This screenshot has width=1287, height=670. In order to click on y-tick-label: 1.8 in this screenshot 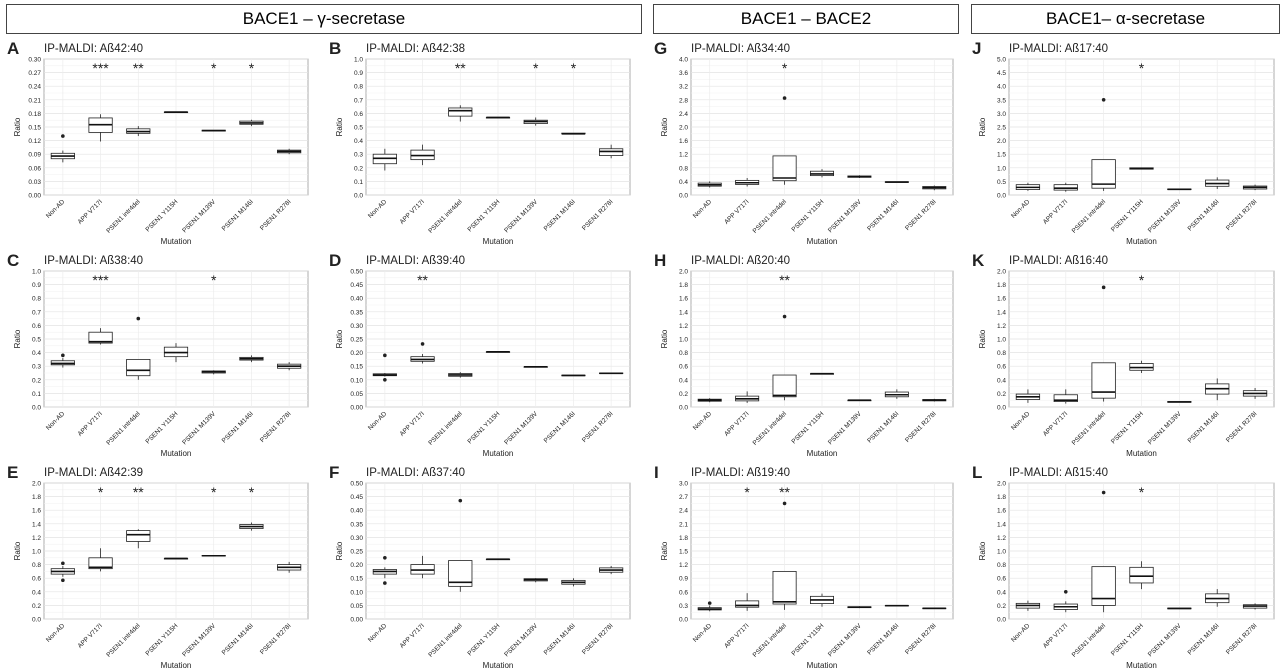, I will do `click(1001, 497)`.